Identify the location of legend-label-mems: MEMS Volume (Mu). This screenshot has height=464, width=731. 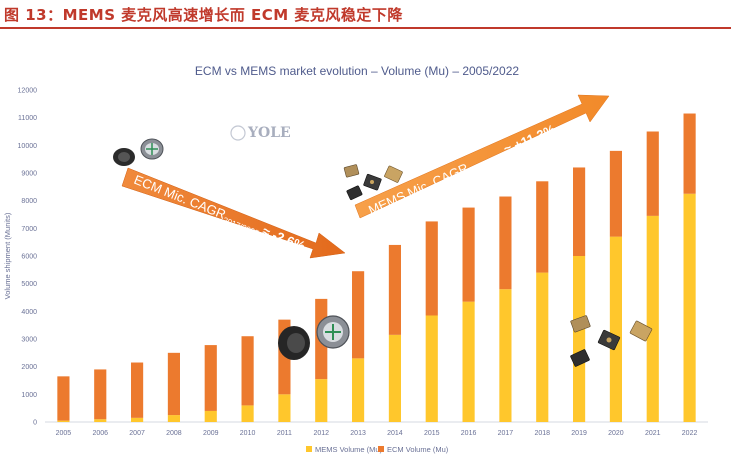
(349, 449).